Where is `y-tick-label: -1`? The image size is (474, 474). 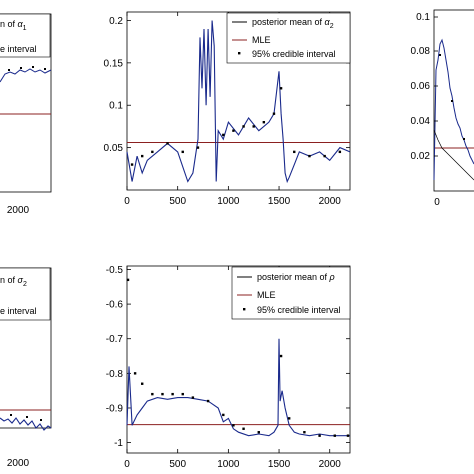
y-tick-label: -1 is located at coordinates (118, 443).